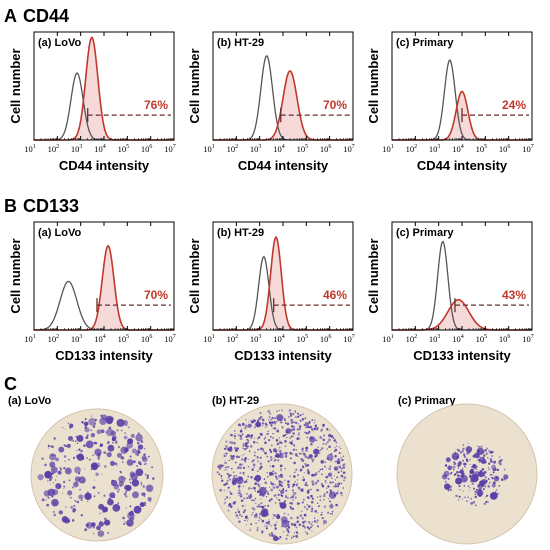  What do you see at coordinates (174, 337) in the screenshot?
I see `x-tick-exponent: 7` at bounding box center [174, 337].